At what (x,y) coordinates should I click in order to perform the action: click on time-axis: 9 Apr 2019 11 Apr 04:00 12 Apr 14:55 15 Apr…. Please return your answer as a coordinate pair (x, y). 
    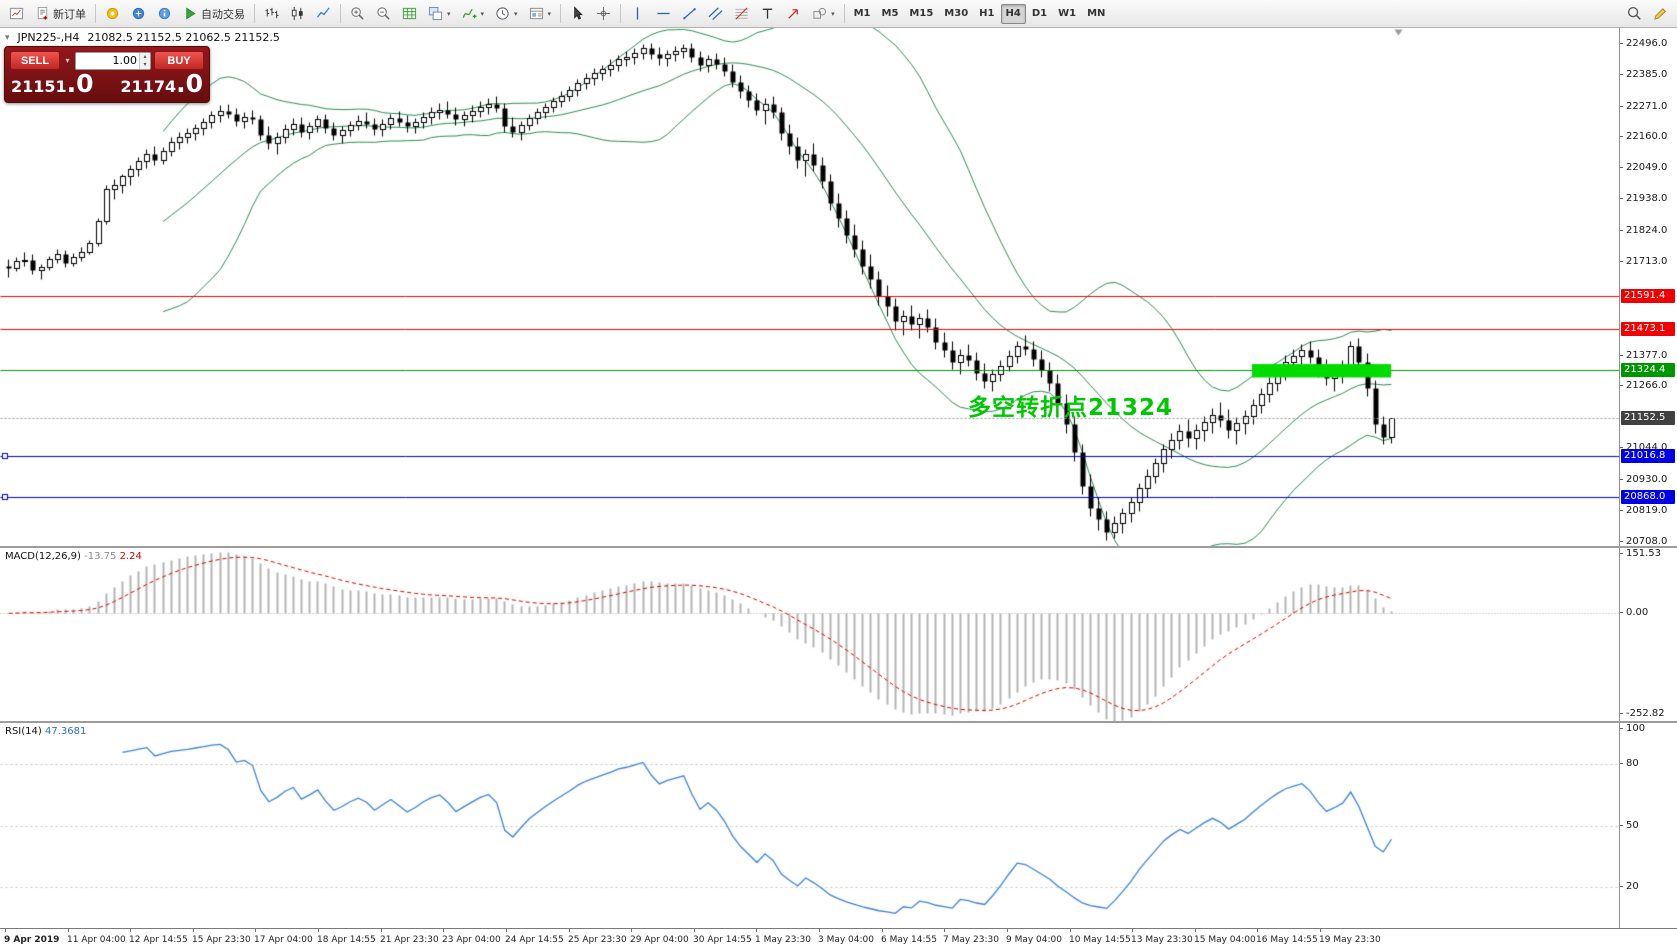
    Looking at the image, I should click on (838, 939).